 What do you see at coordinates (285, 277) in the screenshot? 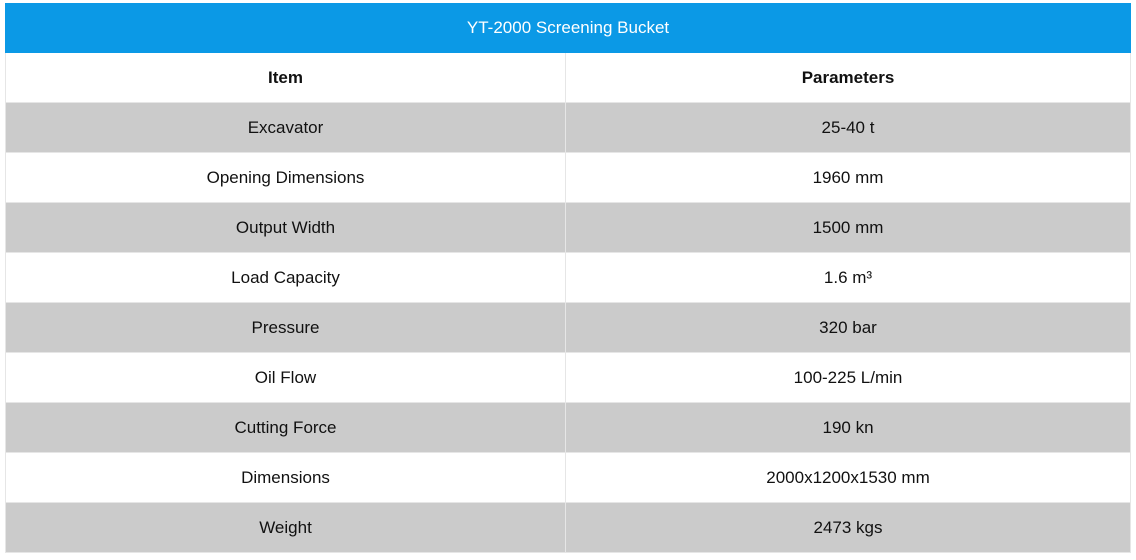
I see `item-cell: Load Capacity` at bounding box center [285, 277].